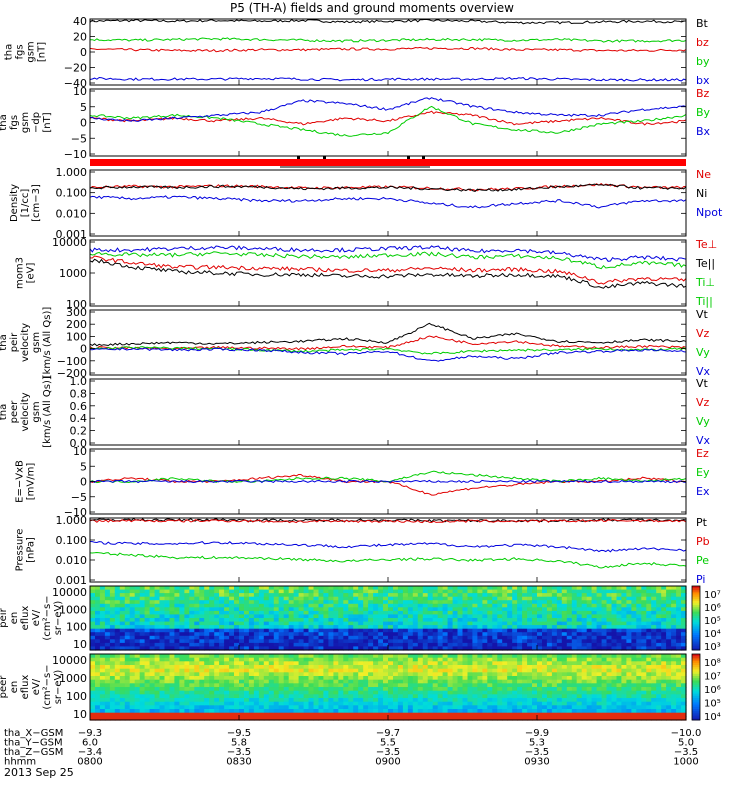 The height and width of the screenshot is (800, 750). I want to click on series-line-fgs_gsm, so click(388, 79).